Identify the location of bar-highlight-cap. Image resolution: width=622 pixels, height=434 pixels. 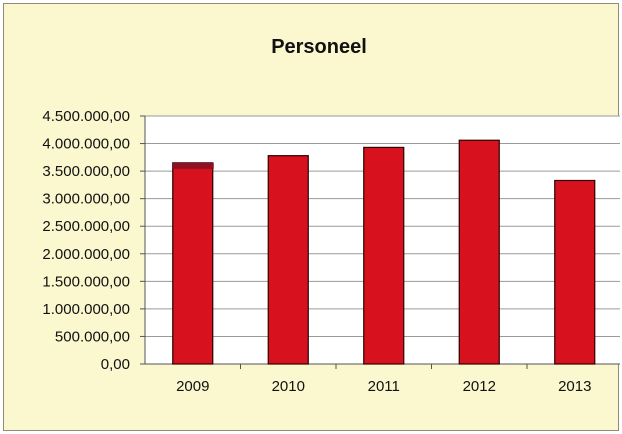
(193, 165).